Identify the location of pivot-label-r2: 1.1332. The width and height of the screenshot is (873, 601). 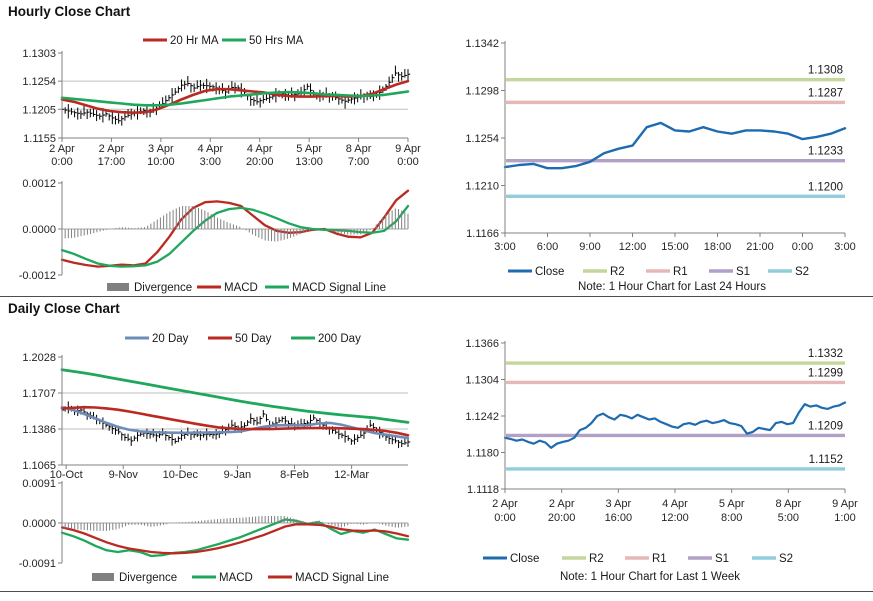
(825, 354).